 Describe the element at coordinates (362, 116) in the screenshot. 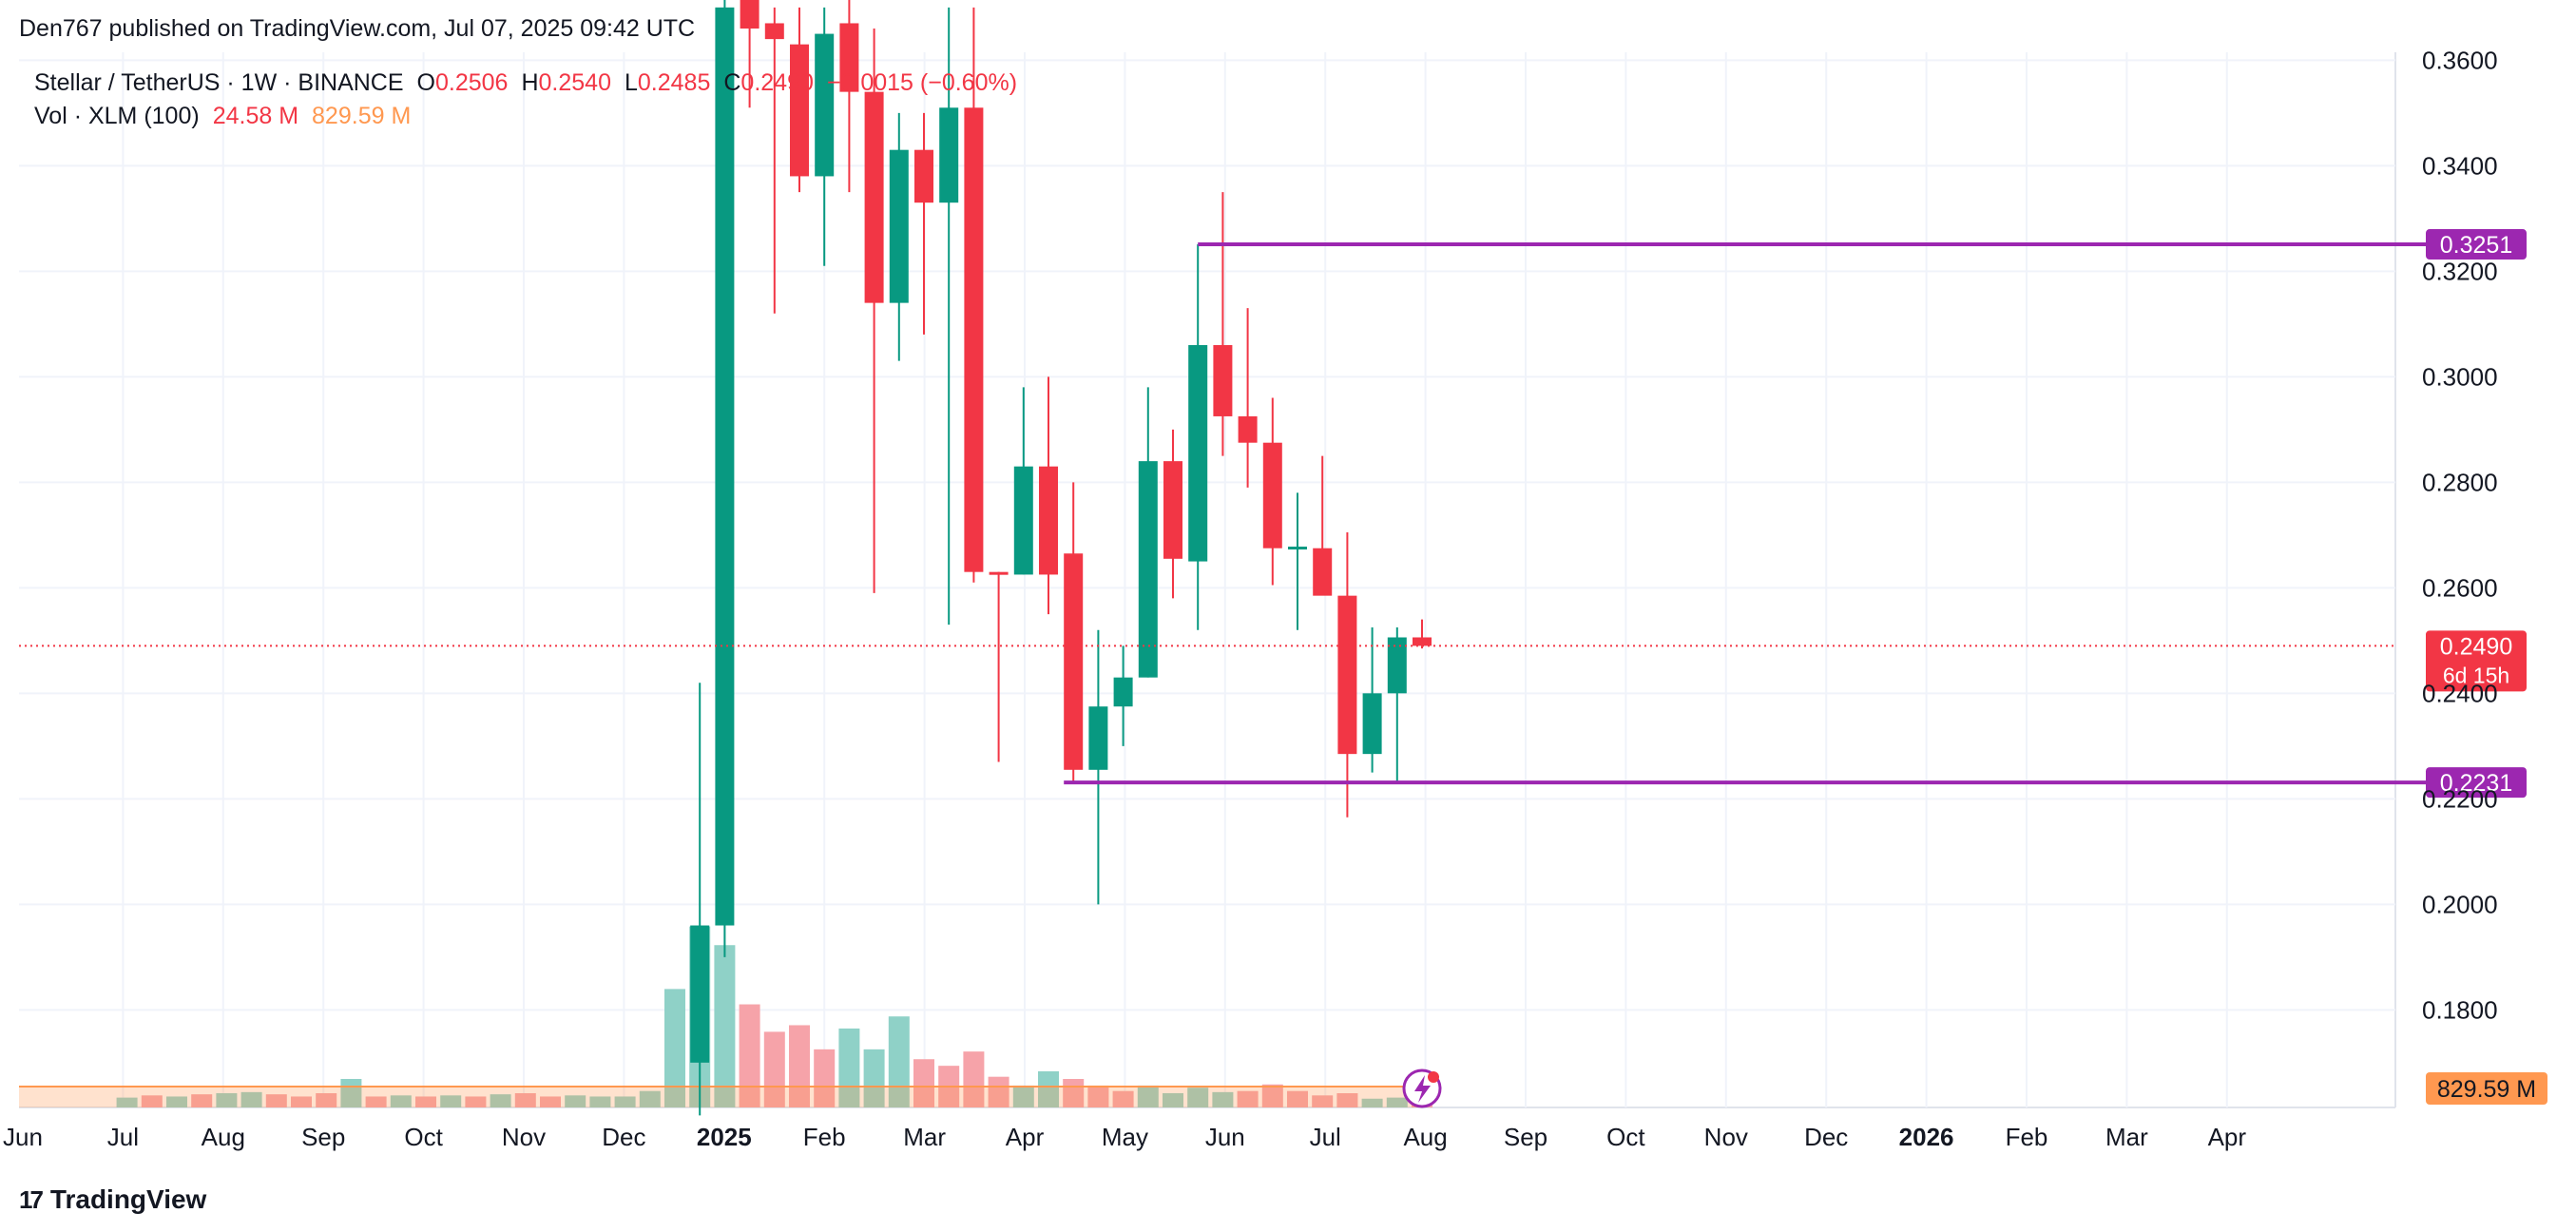

I see `volume-ma-value: 829.59 M` at that location.